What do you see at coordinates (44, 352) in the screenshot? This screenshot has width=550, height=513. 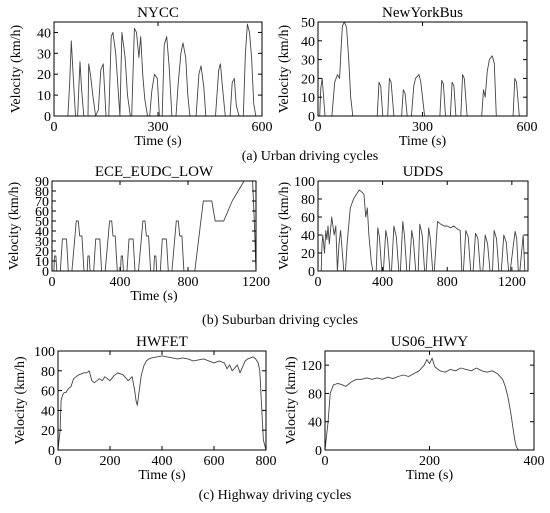 I see `y-tick-label-hwfet: 100` at bounding box center [44, 352].